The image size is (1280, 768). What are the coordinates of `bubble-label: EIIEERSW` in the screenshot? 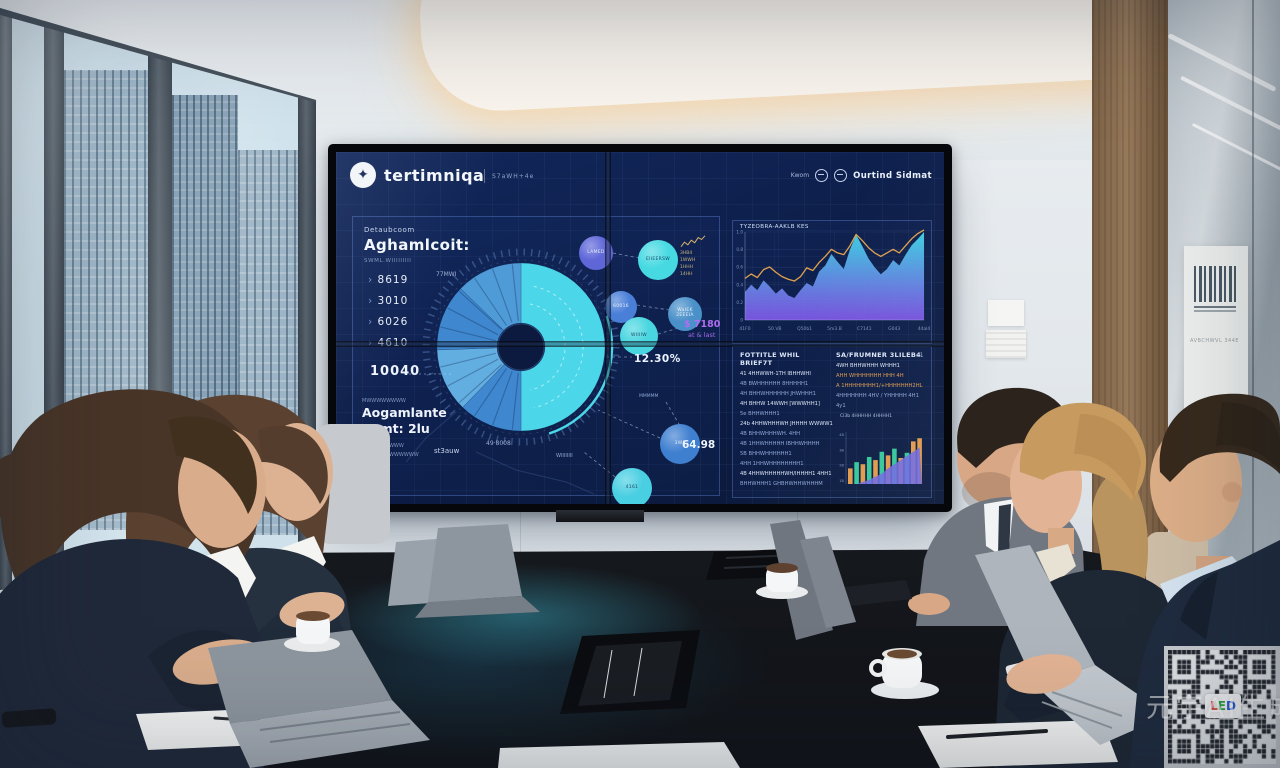 It's located at (658, 260).